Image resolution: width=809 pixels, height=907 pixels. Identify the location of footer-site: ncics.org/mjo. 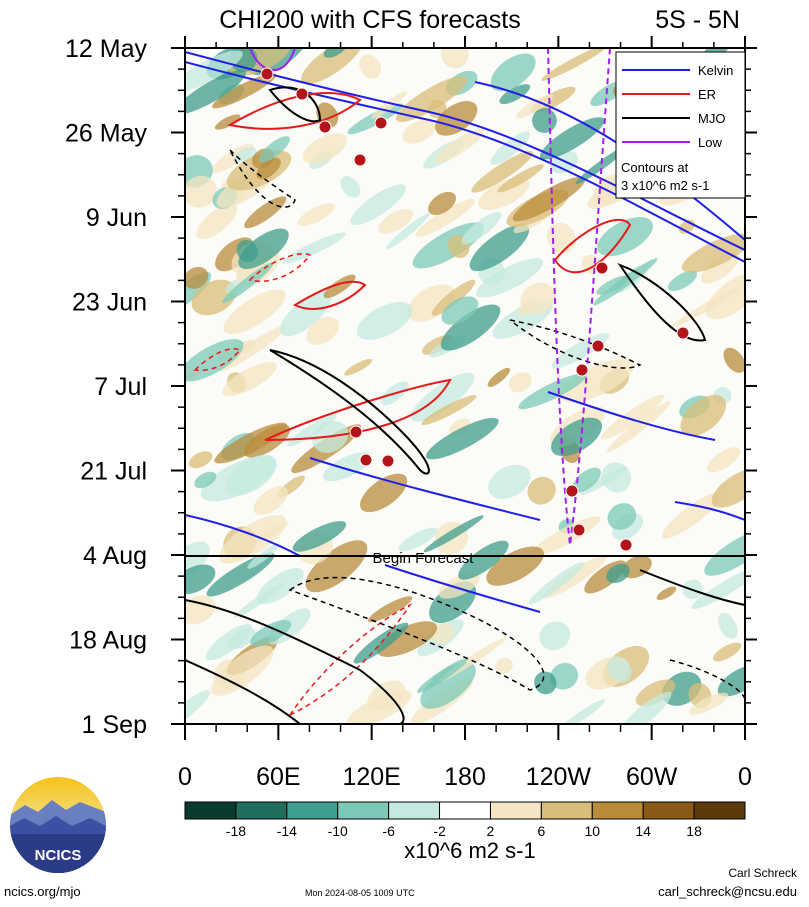
(42, 891).